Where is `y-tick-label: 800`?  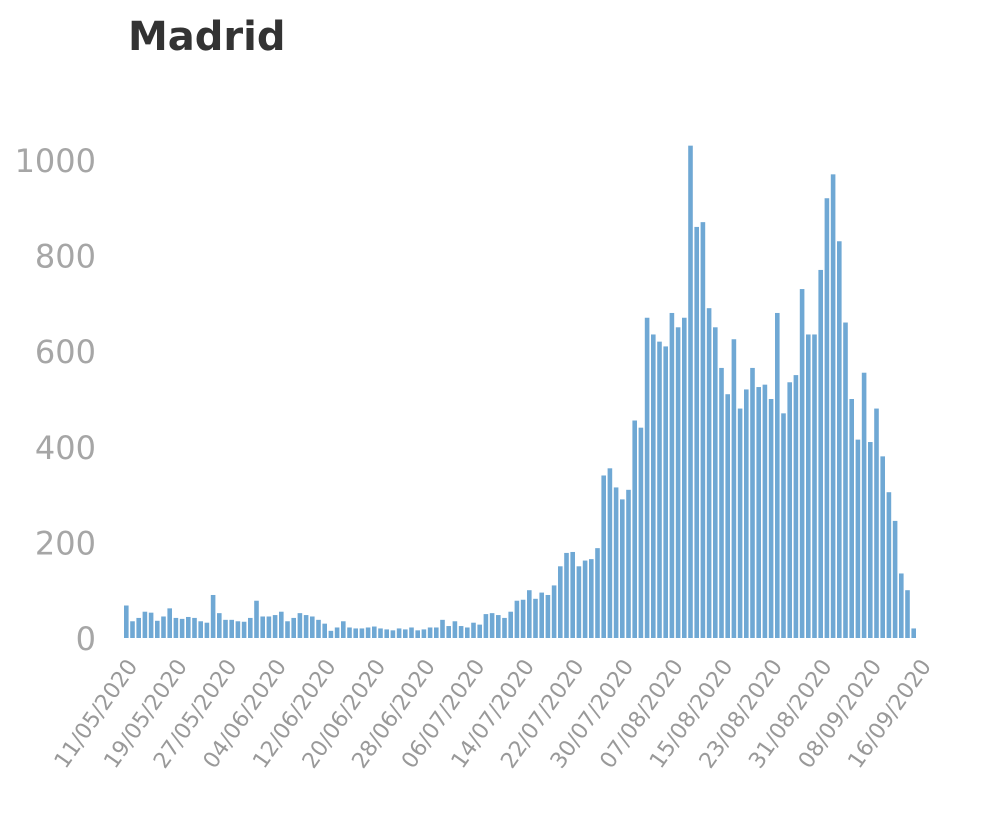
y-tick-label: 800 is located at coordinates (65, 257).